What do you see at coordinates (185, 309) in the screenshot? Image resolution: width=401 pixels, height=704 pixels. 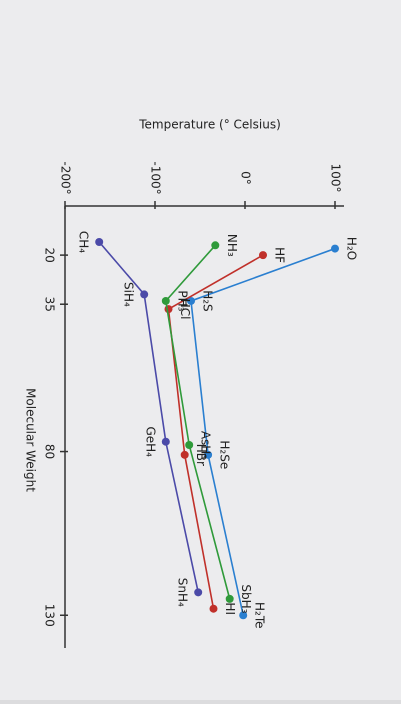 I see `point-label: HCl` at bounding box center [185, 309].